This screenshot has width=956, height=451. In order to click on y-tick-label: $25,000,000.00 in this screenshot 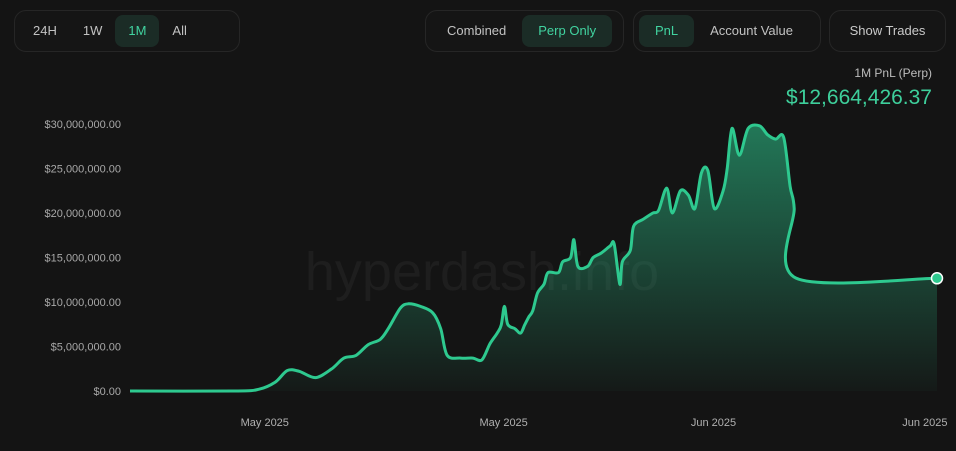, I will do `click(83, 170)`.